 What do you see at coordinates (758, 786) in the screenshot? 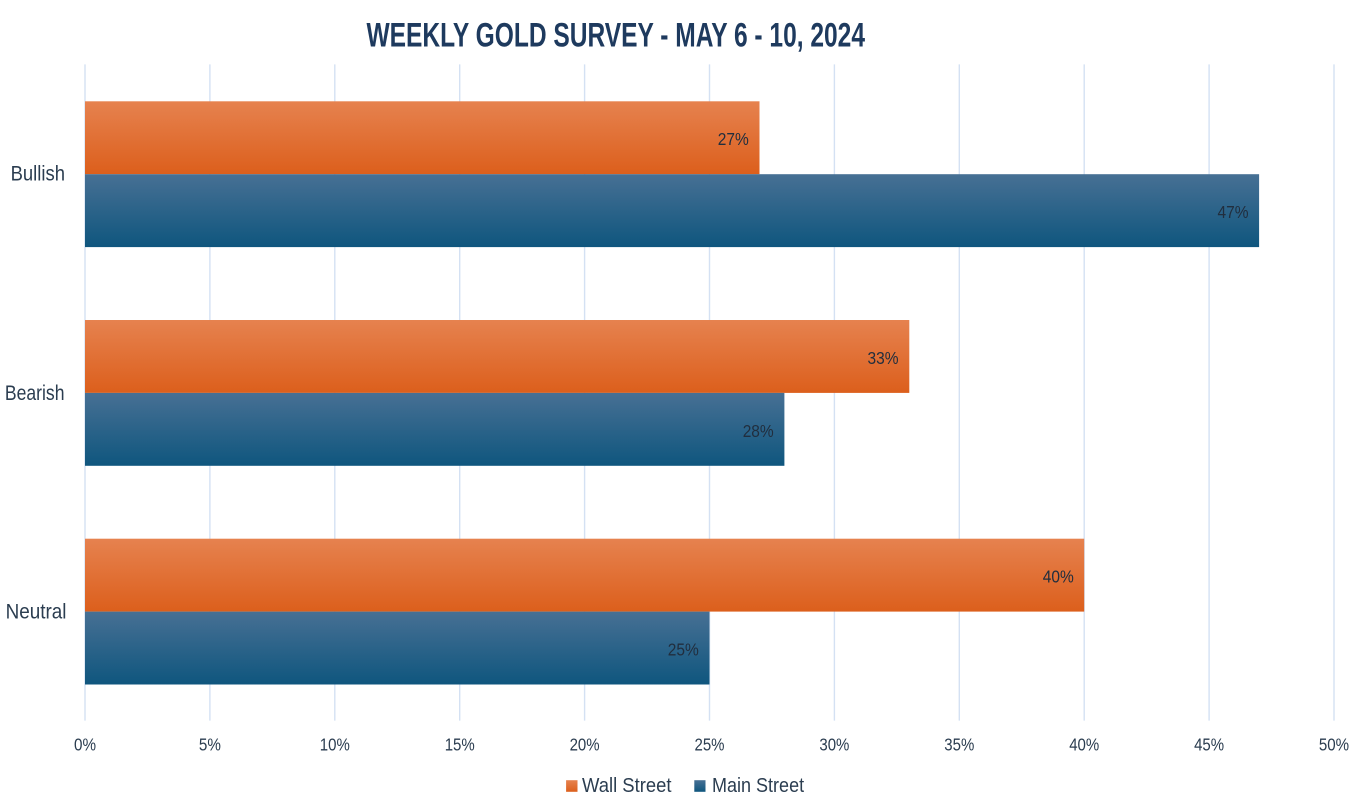
I see `svg-text: Main Street` at bounding box center [758, 786].